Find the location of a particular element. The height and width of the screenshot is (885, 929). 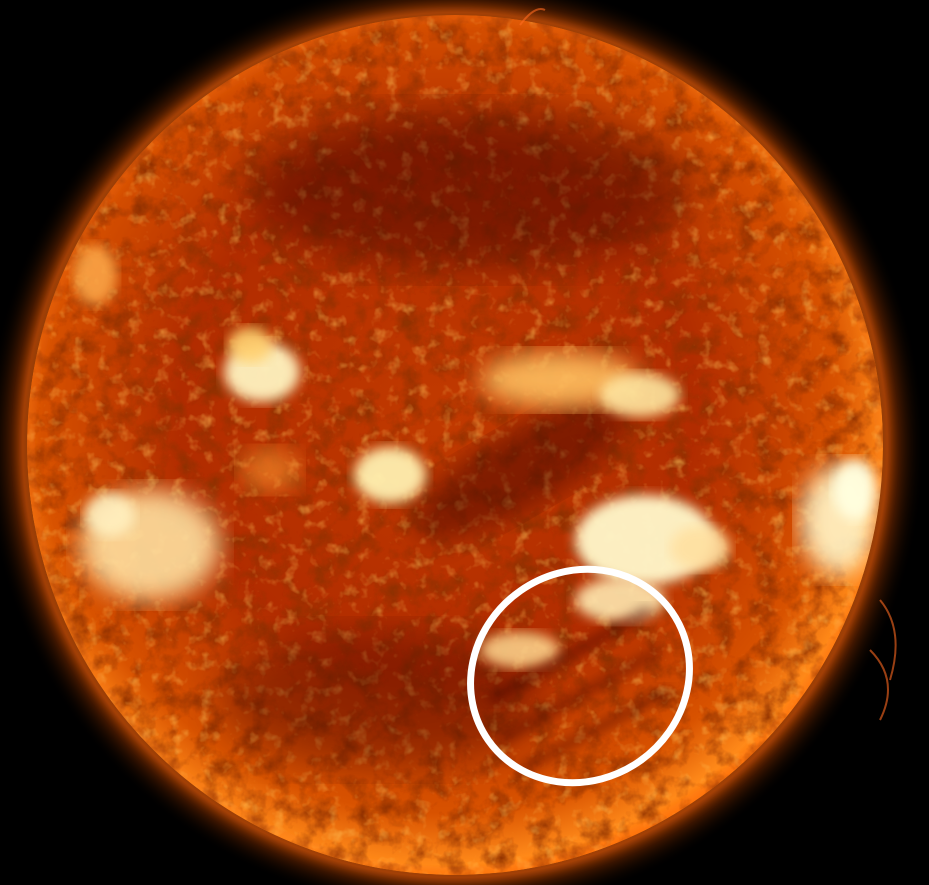

highlight-ellipse is located at coordinates (580, 676).